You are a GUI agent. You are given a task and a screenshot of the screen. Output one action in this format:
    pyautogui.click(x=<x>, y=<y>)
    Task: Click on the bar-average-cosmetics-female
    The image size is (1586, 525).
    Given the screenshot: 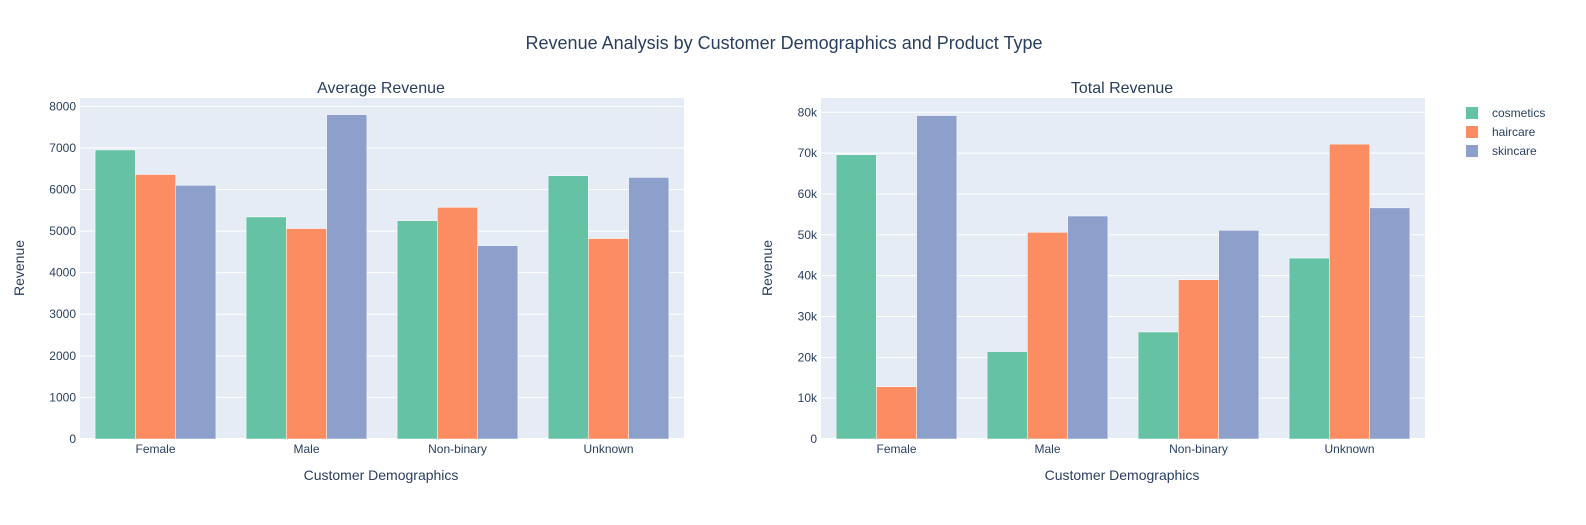 What is the action you would take?
    pyautogui.click(x=115, y=294)
    